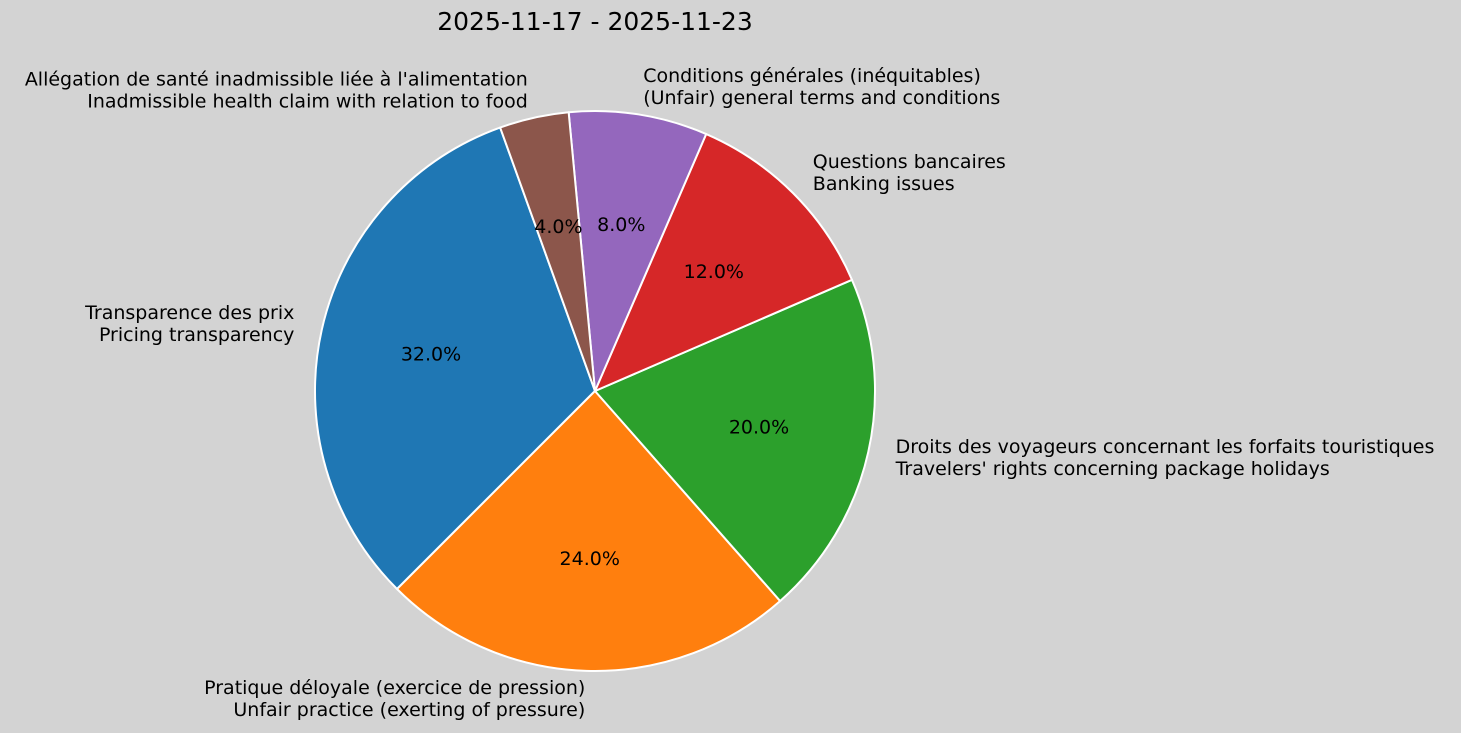 This screenshot has height=733, width=1461. Describe the element at coordinates (558, 227) in the screenshot. I see `pie-pct-label-5: 4.0%` at that location.